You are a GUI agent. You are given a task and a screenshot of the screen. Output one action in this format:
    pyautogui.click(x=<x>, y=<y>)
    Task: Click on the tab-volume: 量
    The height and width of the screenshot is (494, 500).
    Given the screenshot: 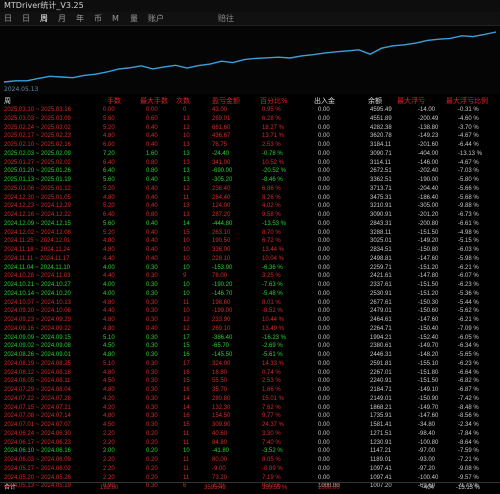 What is the action you would take?
    pyautogui.click(x=134, y=18)
    